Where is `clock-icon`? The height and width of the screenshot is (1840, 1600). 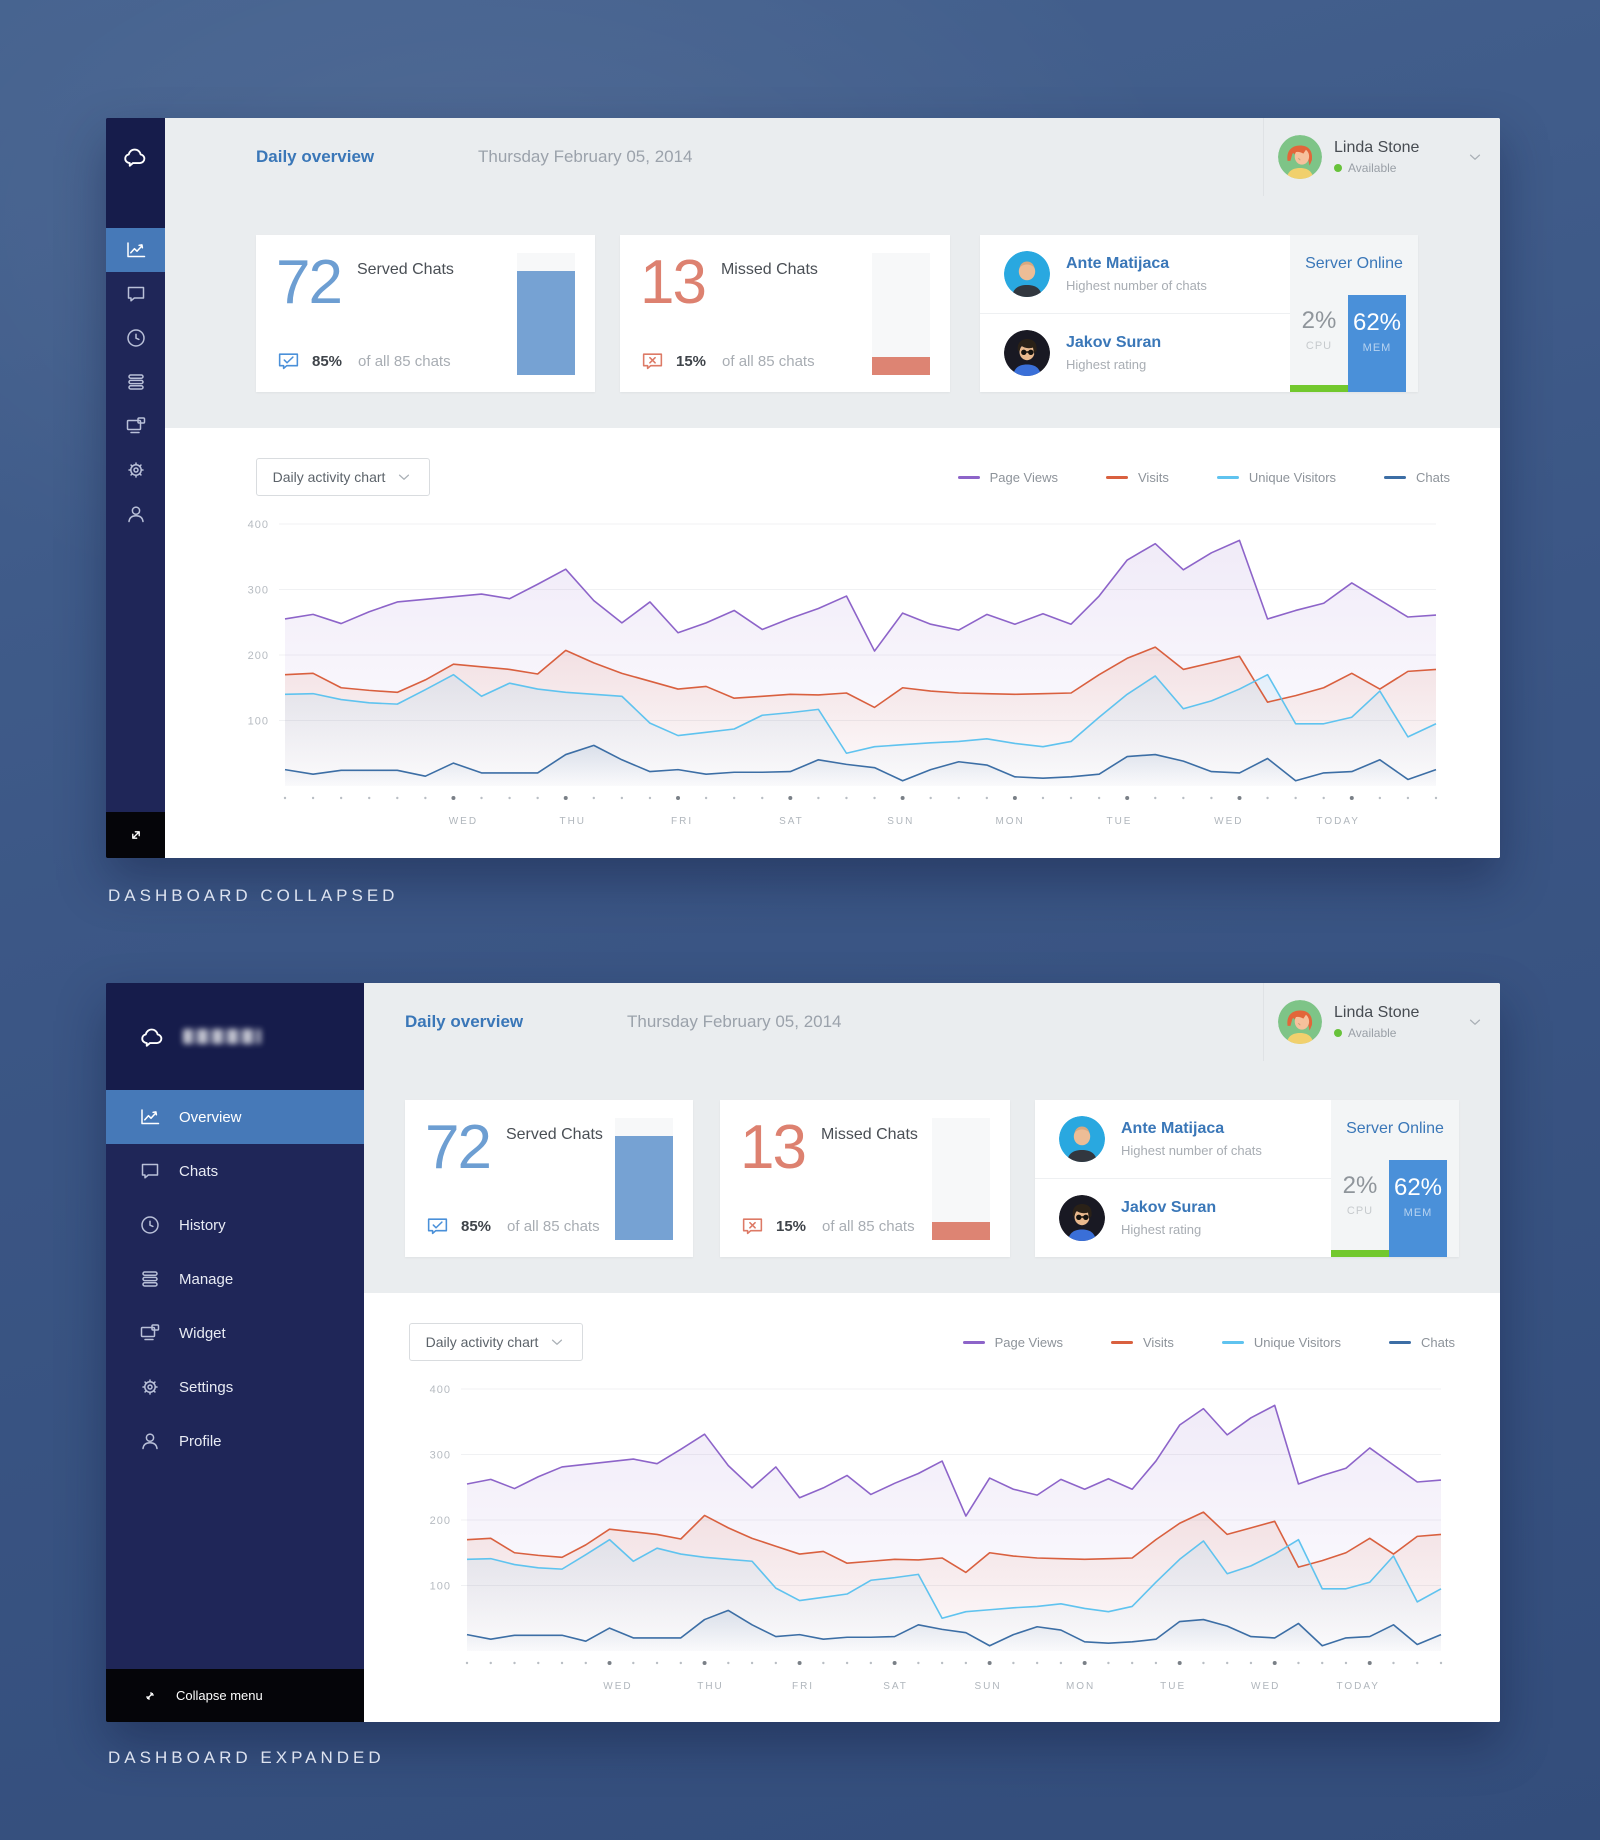
clock-icon is located at coordinates (150, 1225).